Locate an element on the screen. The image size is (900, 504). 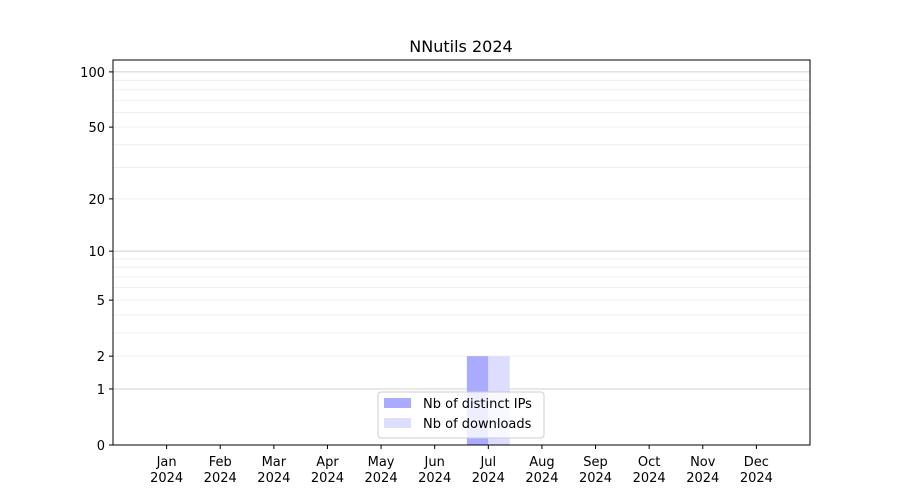
x-tick-label: May 2024 is located at coordinates (381, 470).